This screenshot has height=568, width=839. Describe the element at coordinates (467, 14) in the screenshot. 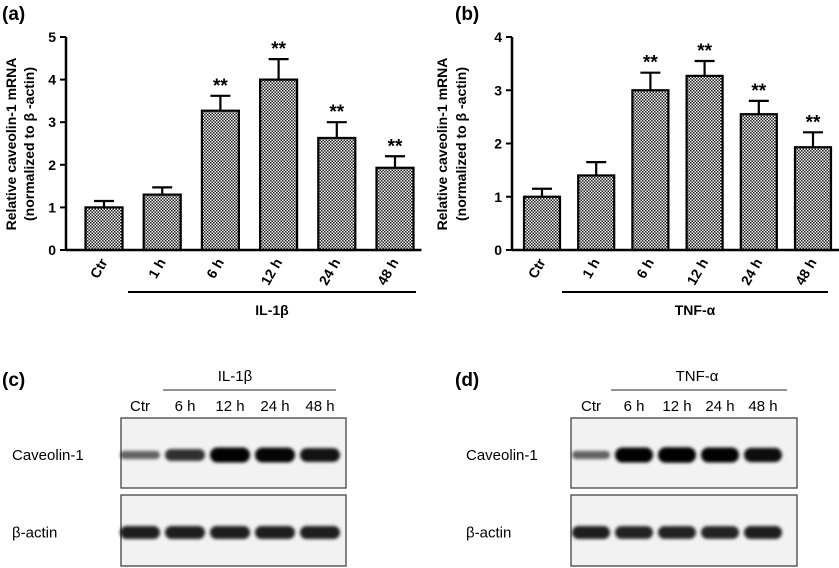

I see `panel-letter: (b)` at that location.